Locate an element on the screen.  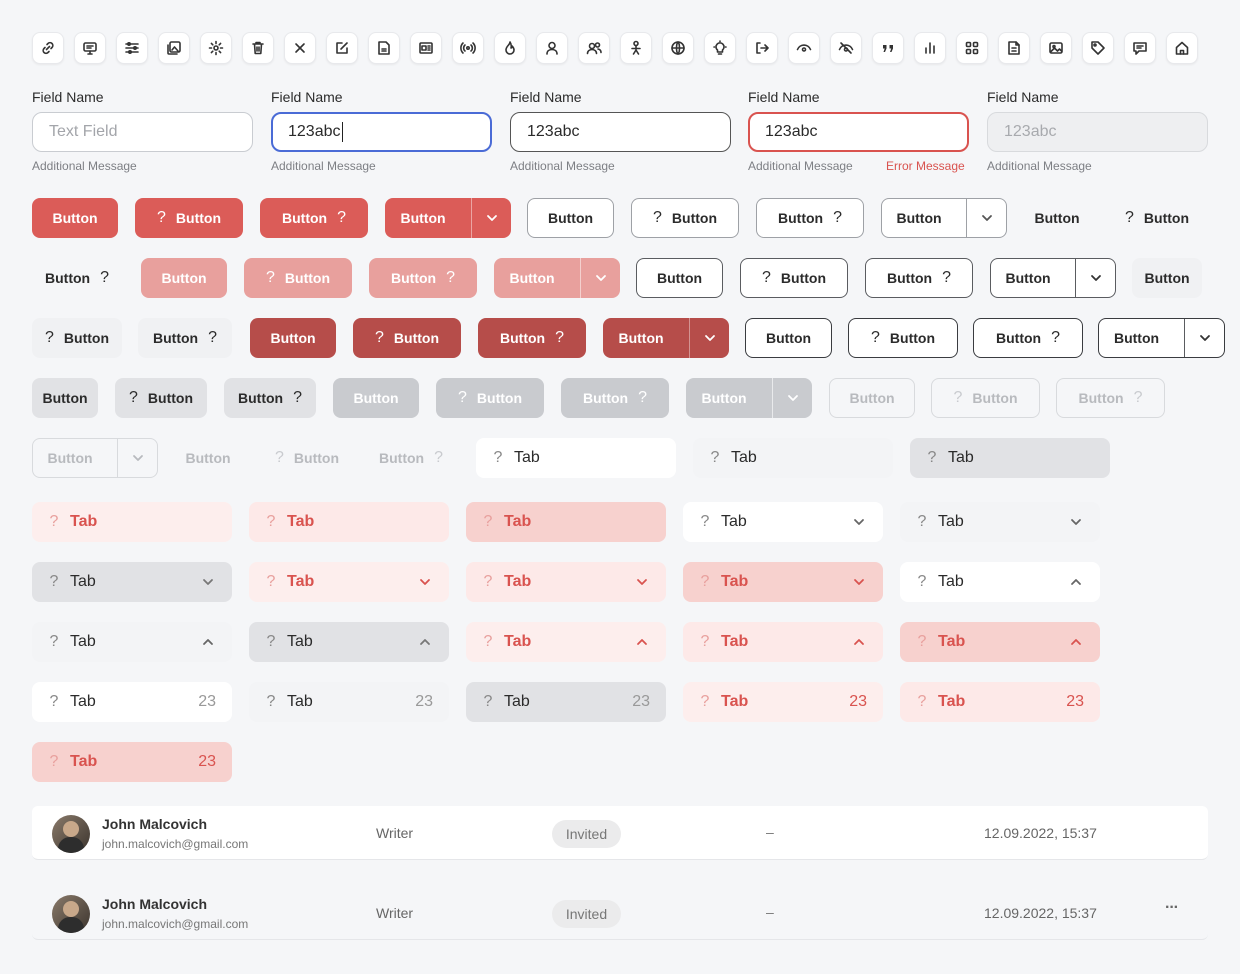
outline-dark-button-icon-left: ? Button is located at coordinates (794, 278).